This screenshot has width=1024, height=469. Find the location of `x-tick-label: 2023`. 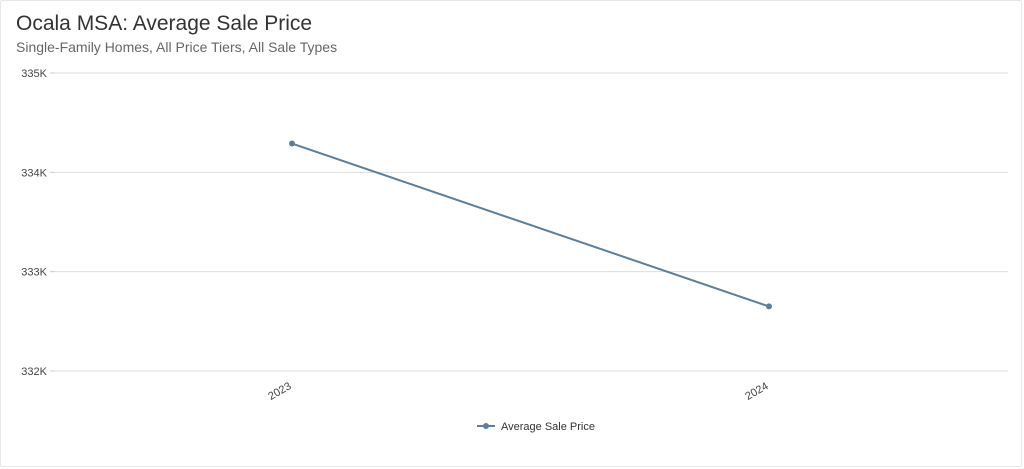

x-tick-label: 2023 is located at coordinates (279, 391).